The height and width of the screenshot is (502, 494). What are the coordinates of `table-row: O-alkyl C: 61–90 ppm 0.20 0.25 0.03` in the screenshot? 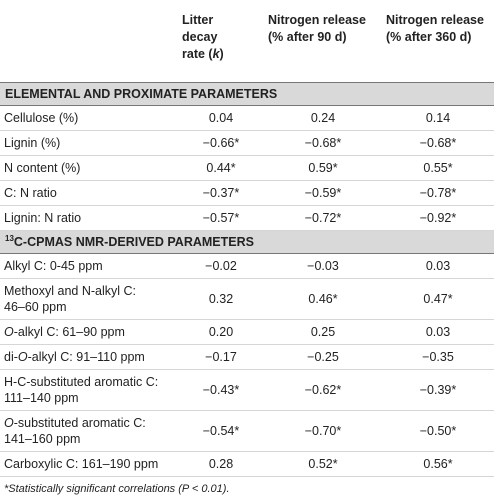 It's located at (247, 332).